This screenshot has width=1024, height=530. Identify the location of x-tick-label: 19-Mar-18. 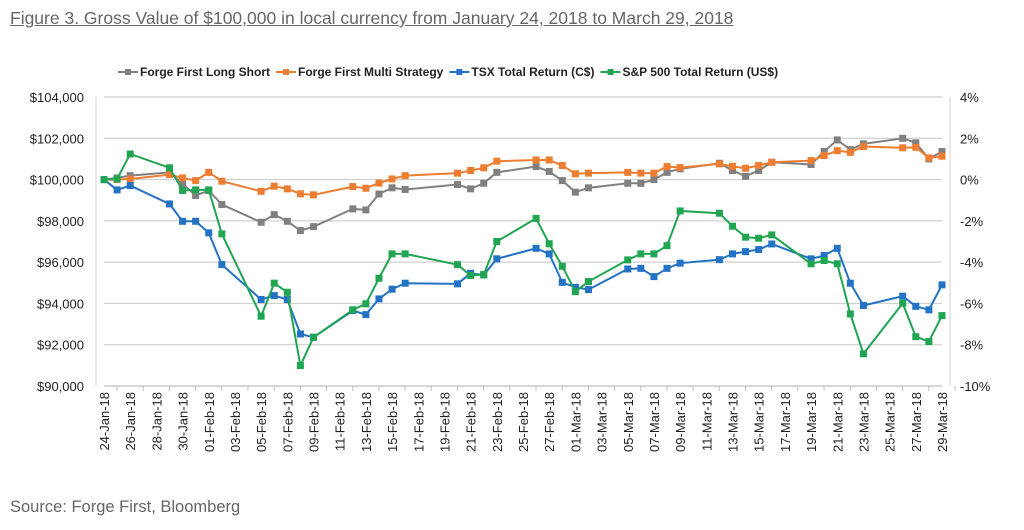
(811, 422).